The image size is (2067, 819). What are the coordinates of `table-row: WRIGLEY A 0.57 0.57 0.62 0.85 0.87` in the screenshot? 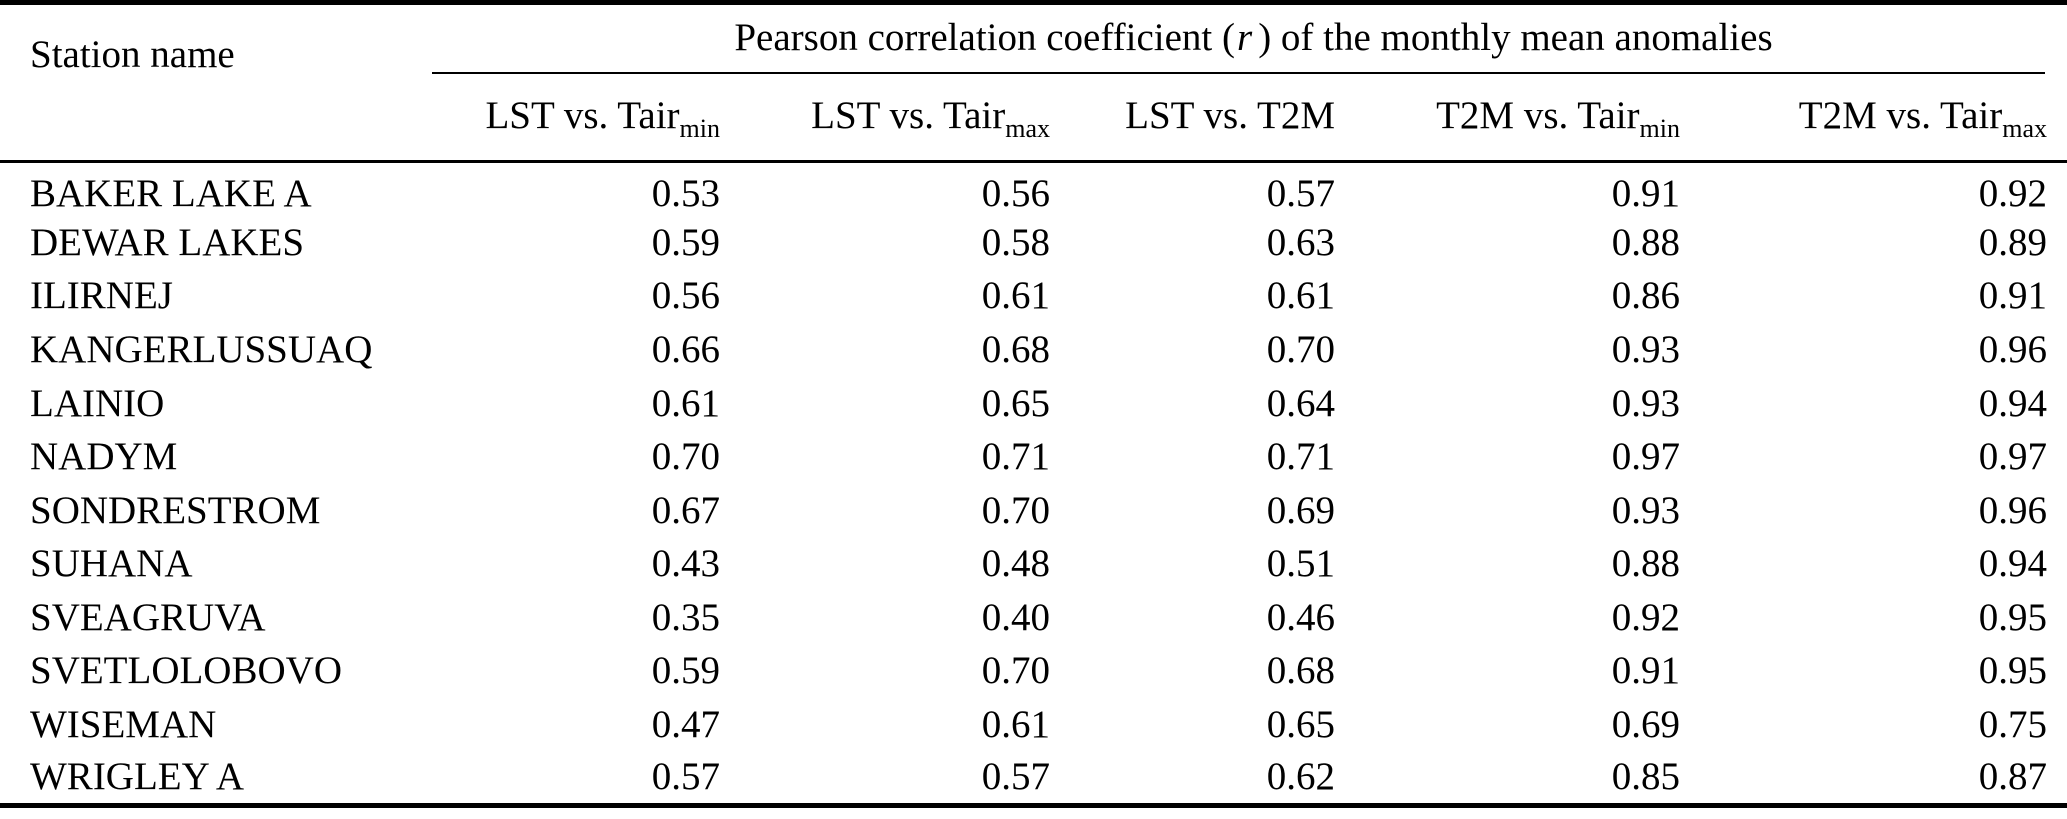 It's located at (1033, 779).